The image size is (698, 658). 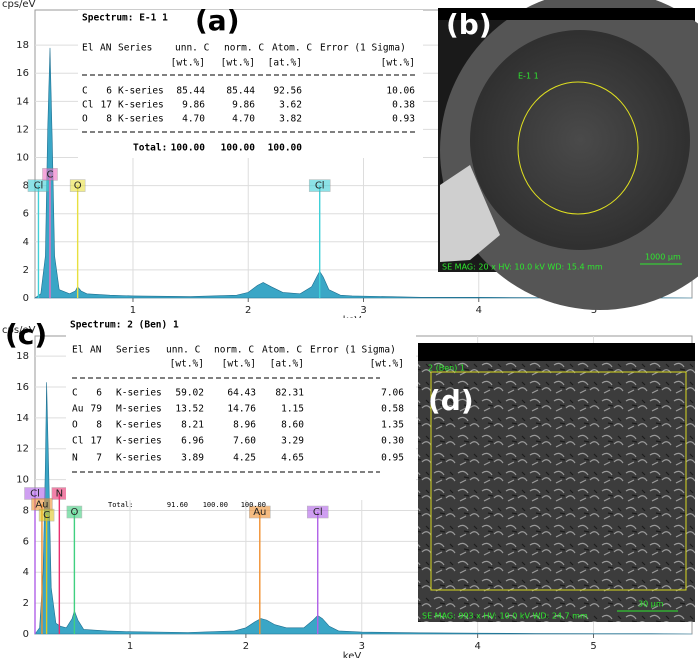 I want to click on table-cell: Cl, so click(x=87, y=105).